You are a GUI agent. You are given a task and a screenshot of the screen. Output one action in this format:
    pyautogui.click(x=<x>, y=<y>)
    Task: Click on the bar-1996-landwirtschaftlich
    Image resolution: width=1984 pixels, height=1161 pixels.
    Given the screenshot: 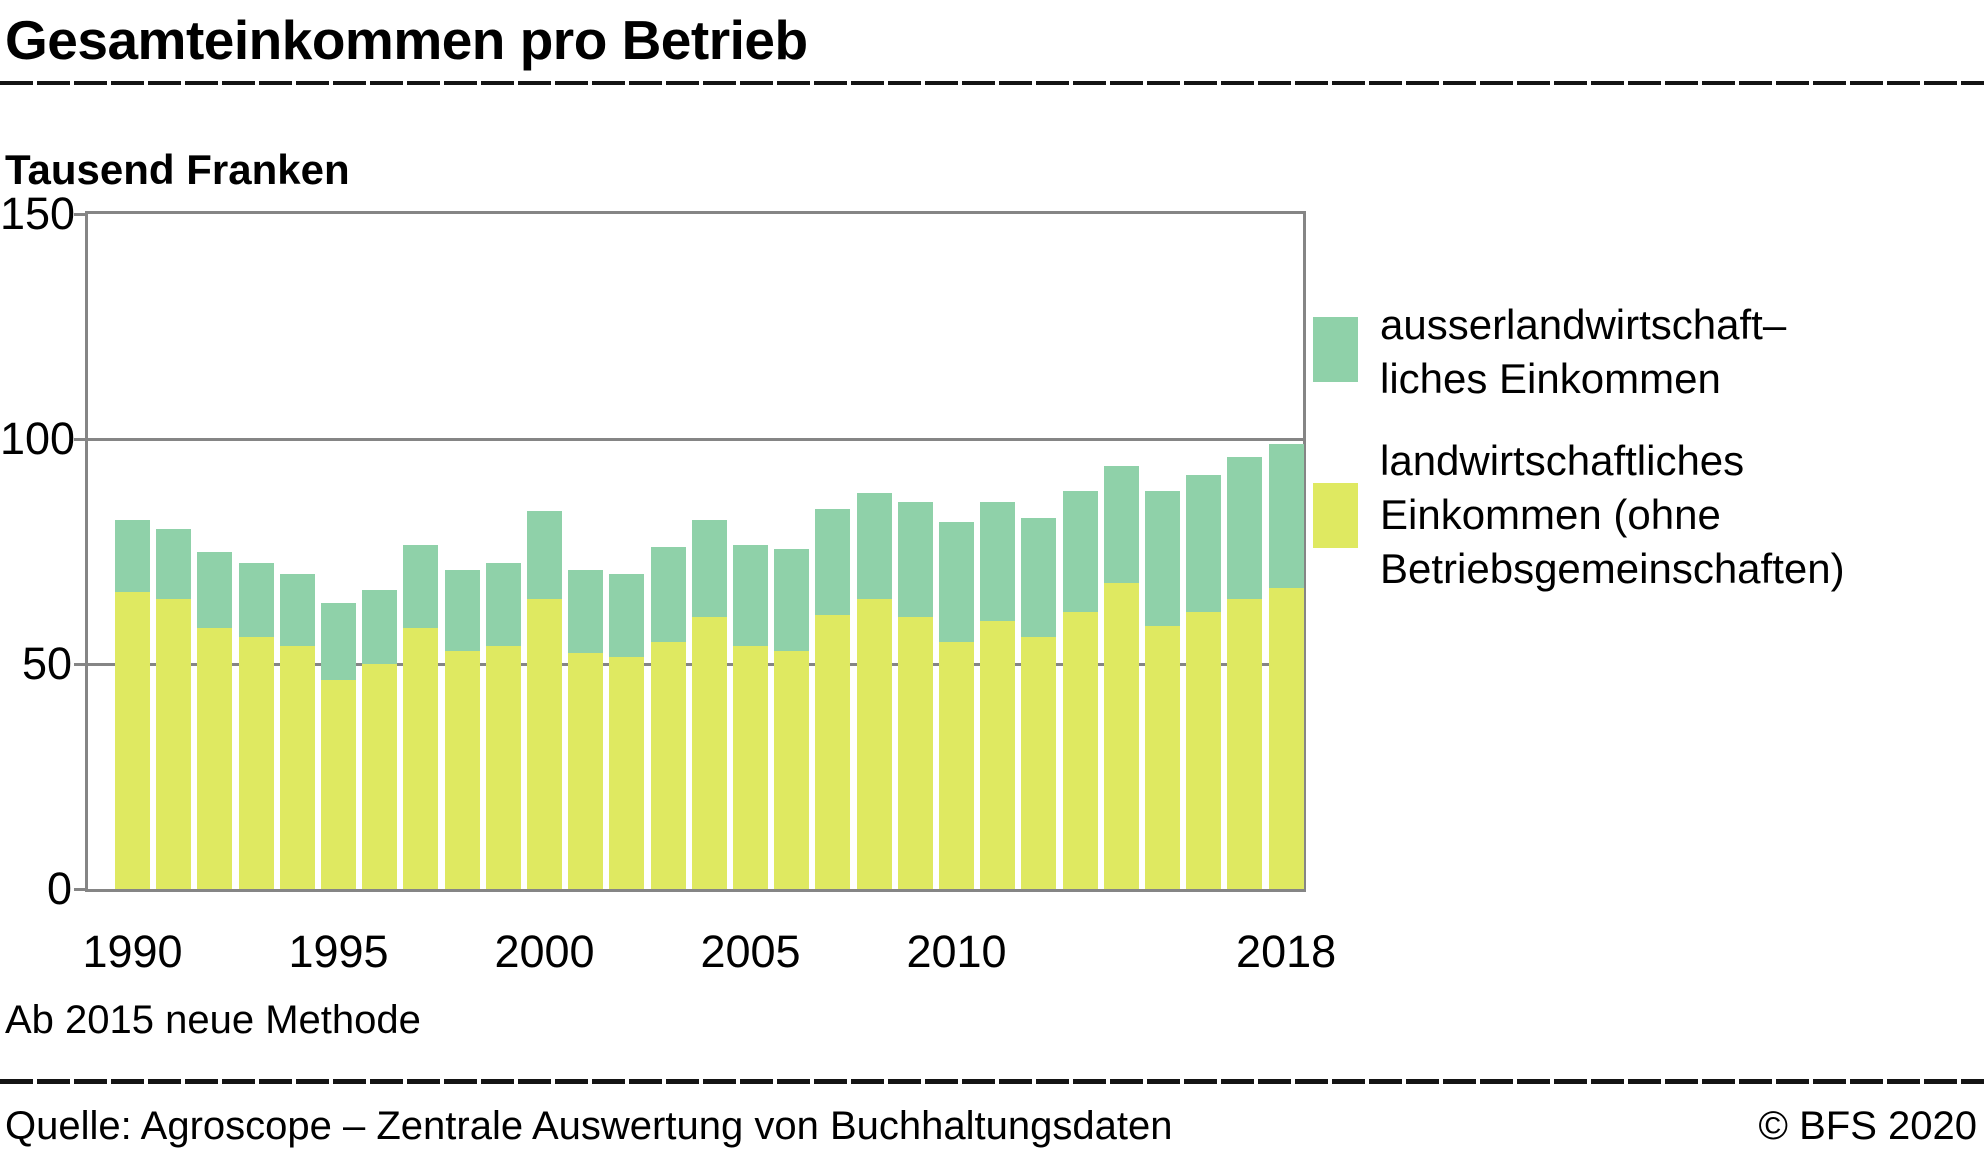 What is the action you would take?
    pyautogui.click(x=380, y=776)
    